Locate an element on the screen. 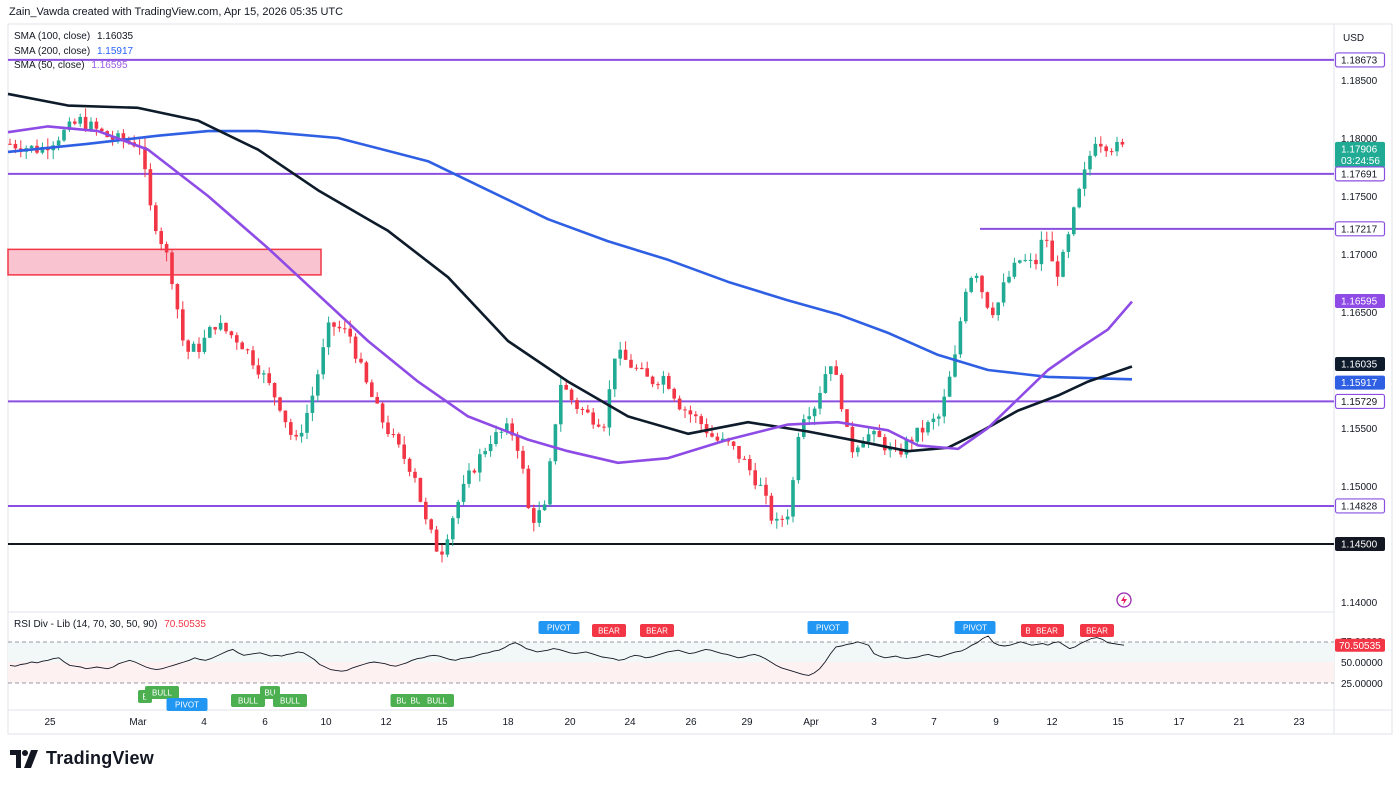 The width and height of the screenshot is (1400, 785). legend-sma200: SMA (200, close) 1.15917 is located at coordinates (73, 52).